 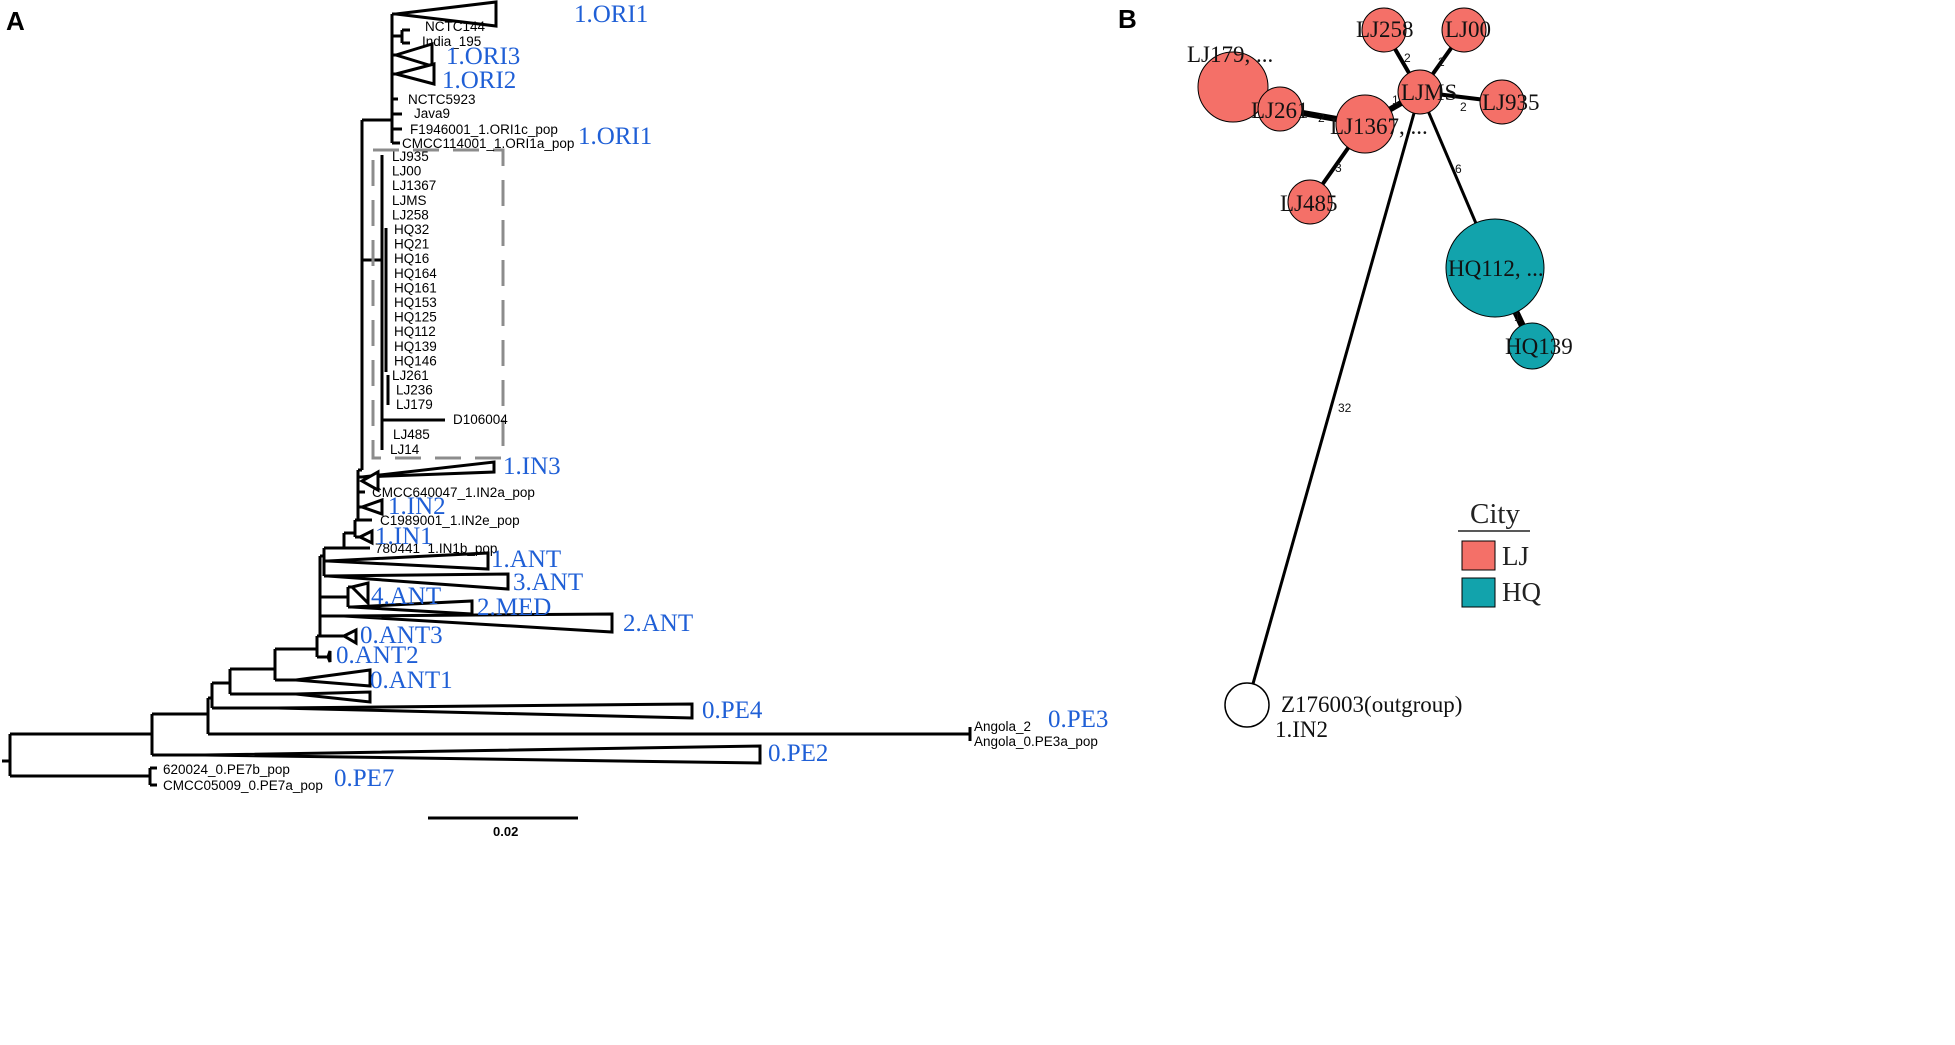 What do you see at coordinates (415, 360) in the screenshot?
I see `tip-hq146: HQ146` at bounding box center [415, 360].